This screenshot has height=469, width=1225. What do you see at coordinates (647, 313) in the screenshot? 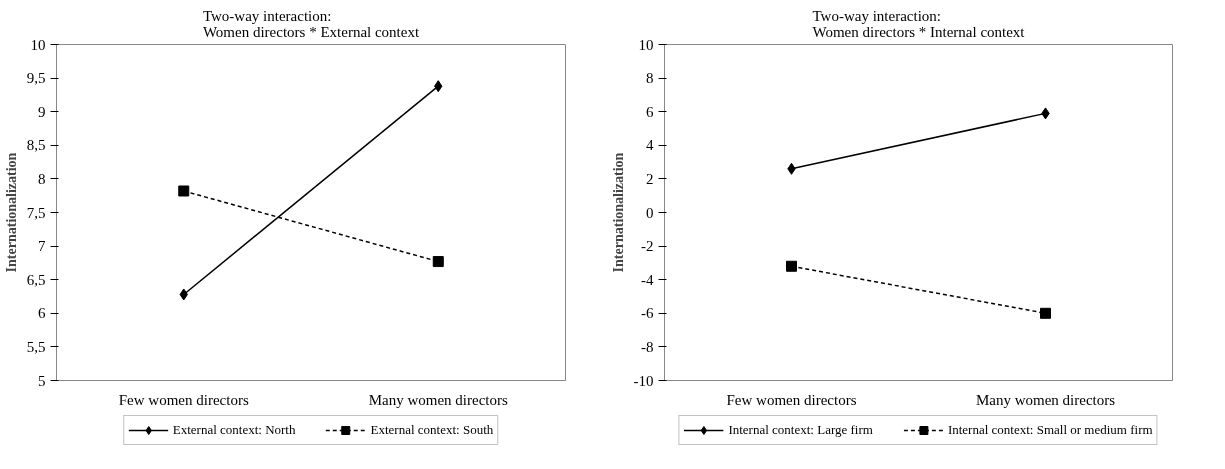
I see `y-tick-label: -6` at bounding box center [647, 313].